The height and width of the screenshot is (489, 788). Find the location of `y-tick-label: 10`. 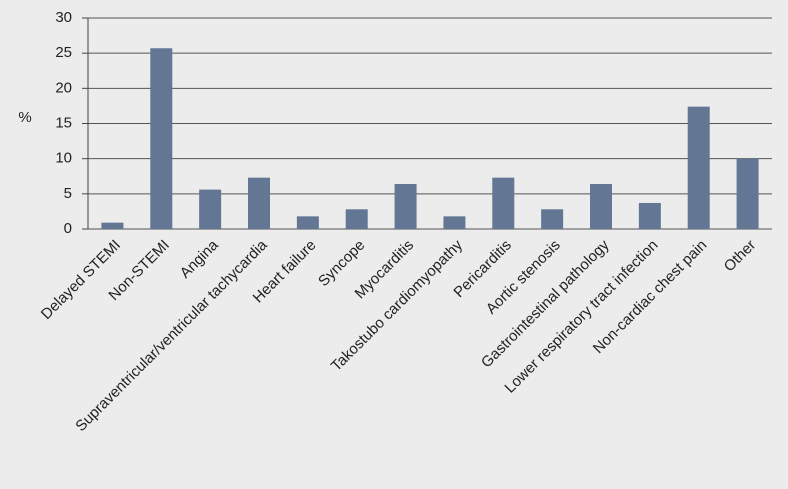

y-tick-label: 10 is located at coordinates (63, 158).